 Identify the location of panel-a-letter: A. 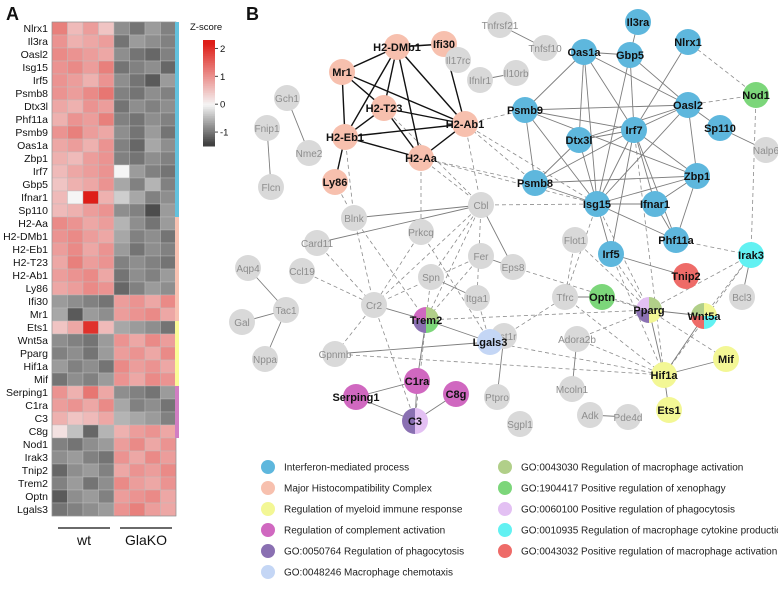
(12, 14).